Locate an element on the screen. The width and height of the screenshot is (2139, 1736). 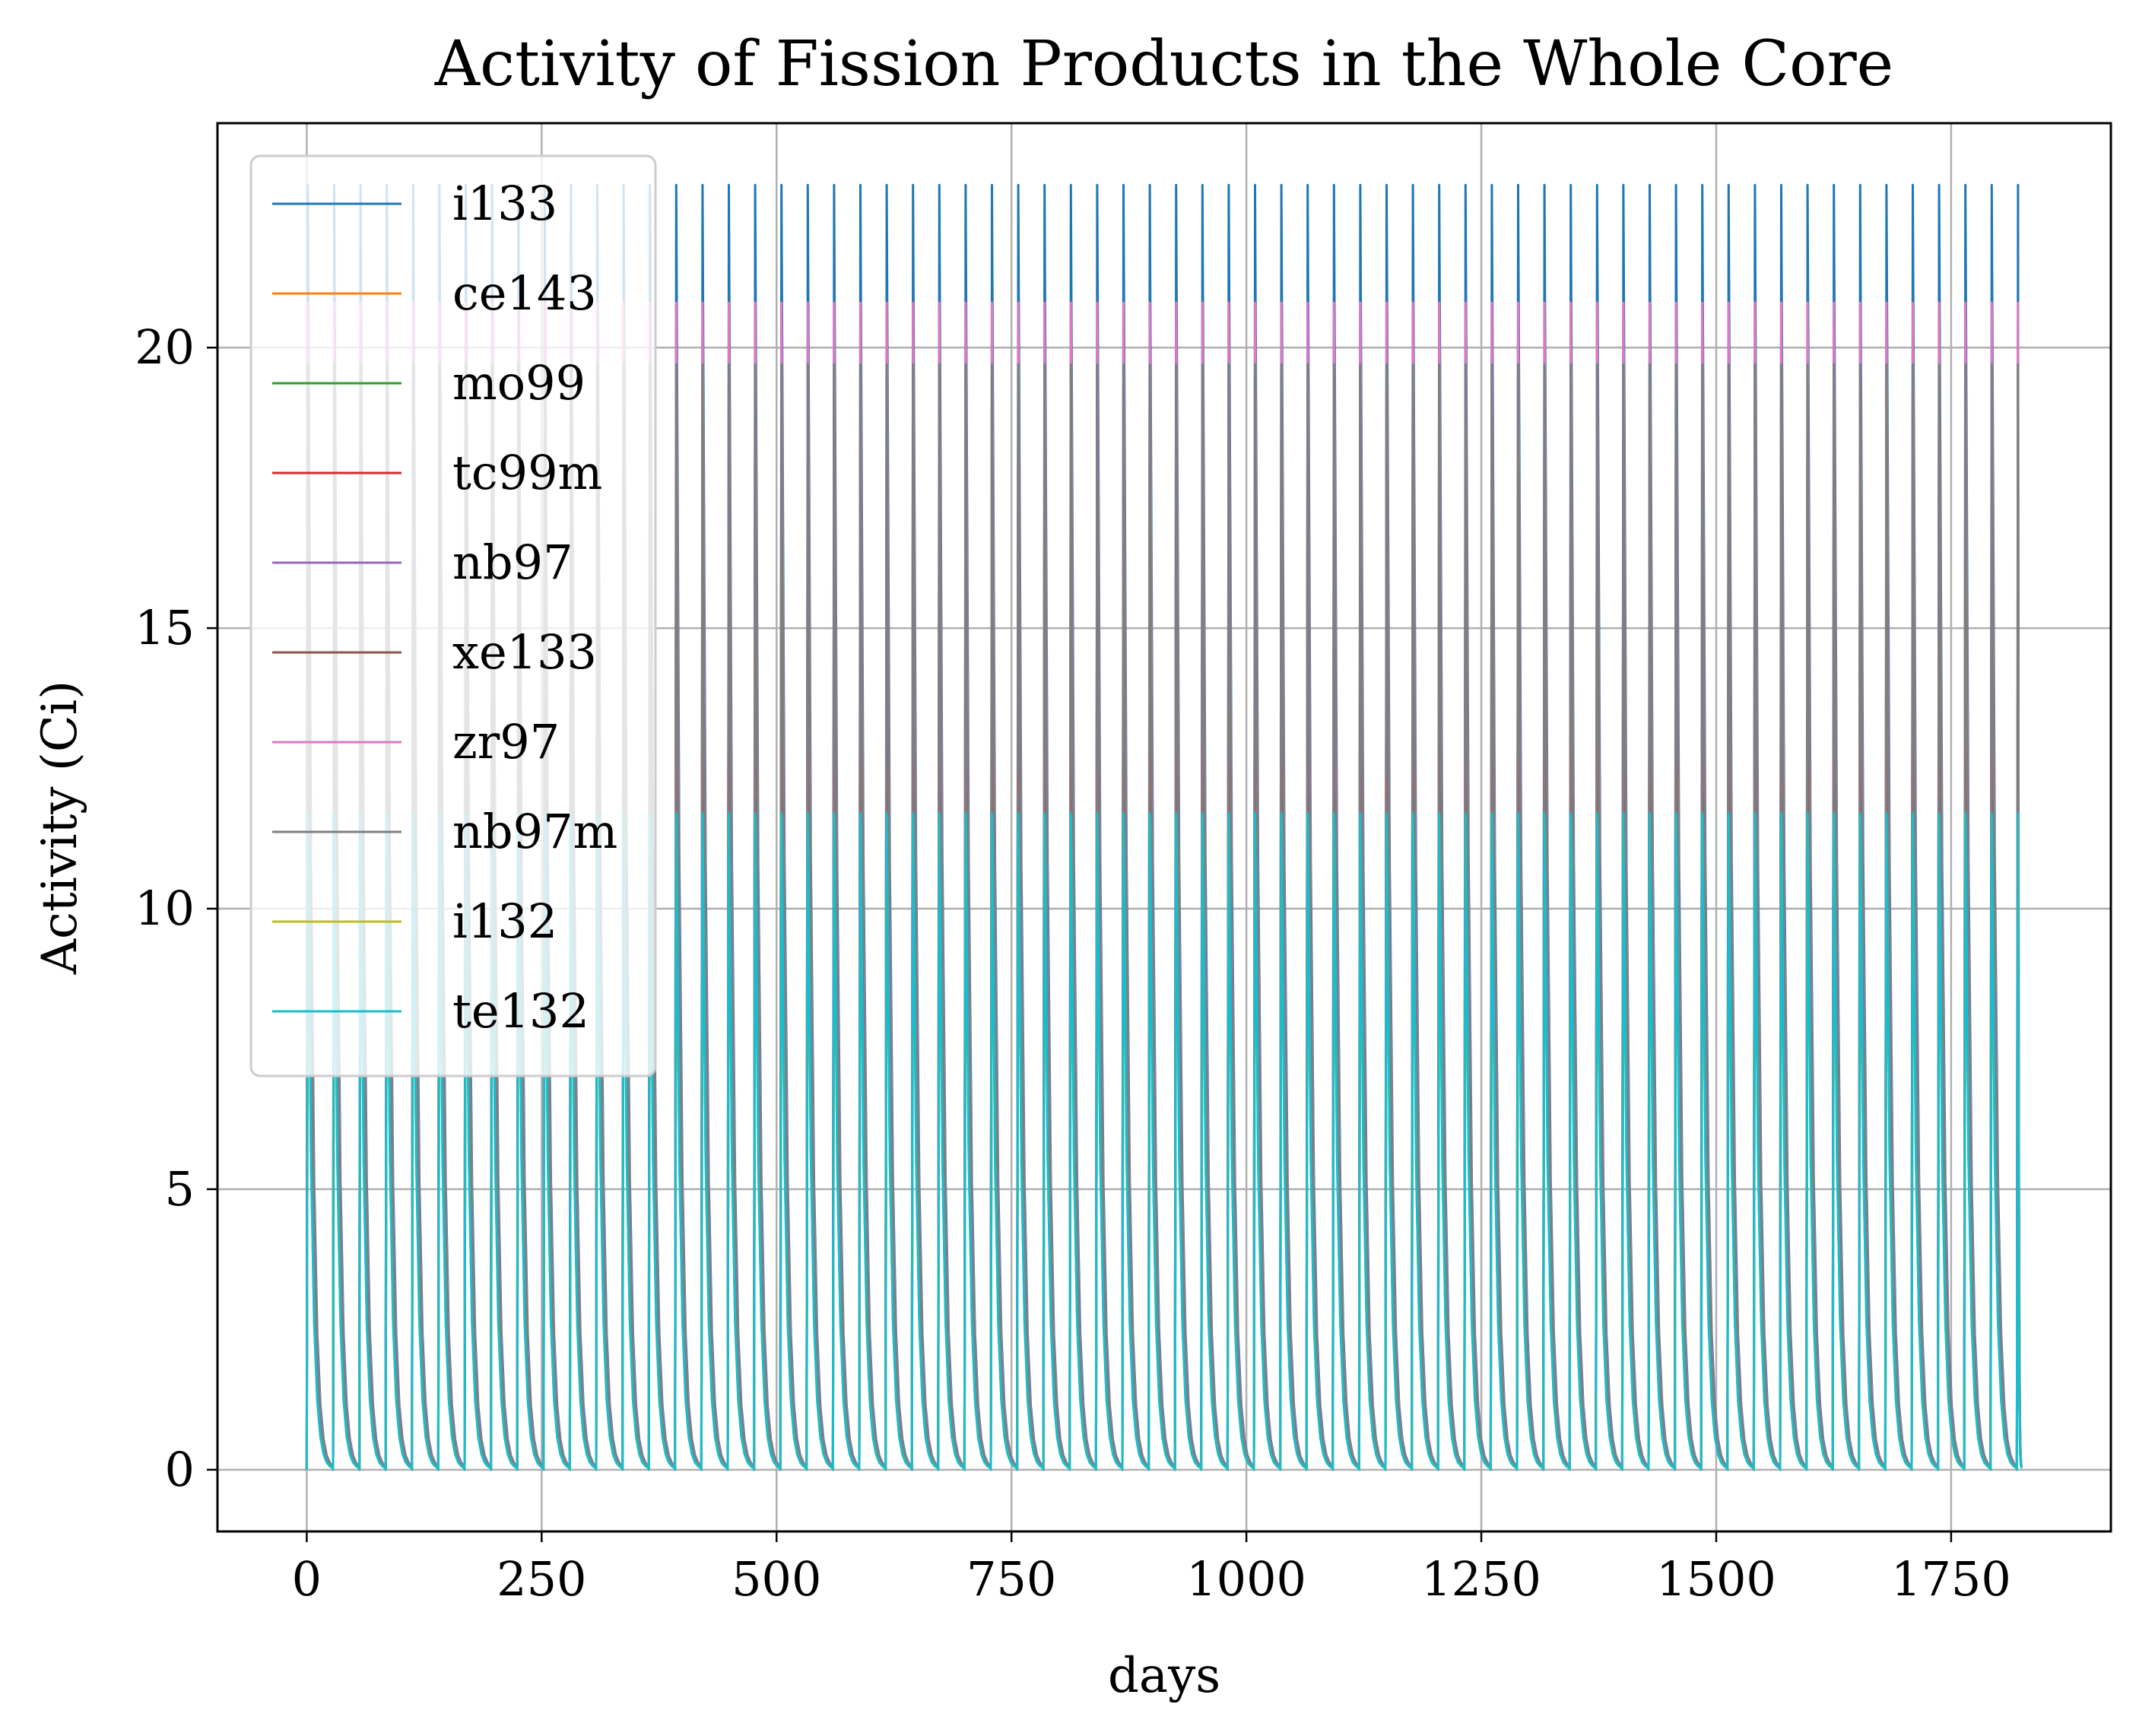
legend-label-xe133: xe133 is located at coordinates (525, 652).